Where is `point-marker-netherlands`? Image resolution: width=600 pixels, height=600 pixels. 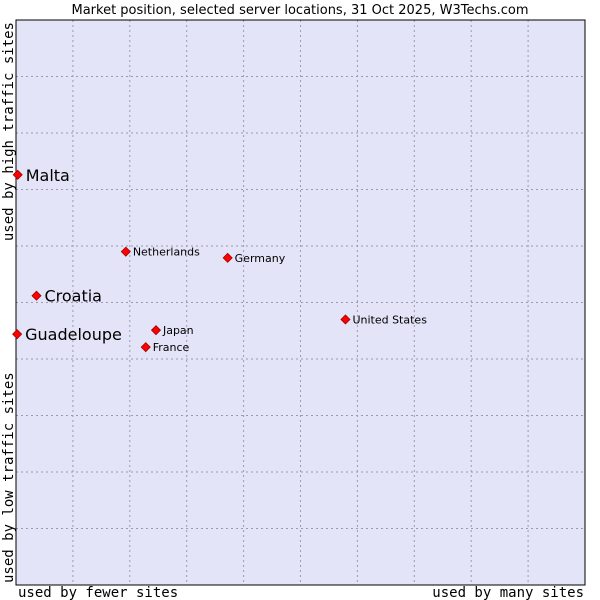 point-marker-netherlands is located at coordinates (125, 251).